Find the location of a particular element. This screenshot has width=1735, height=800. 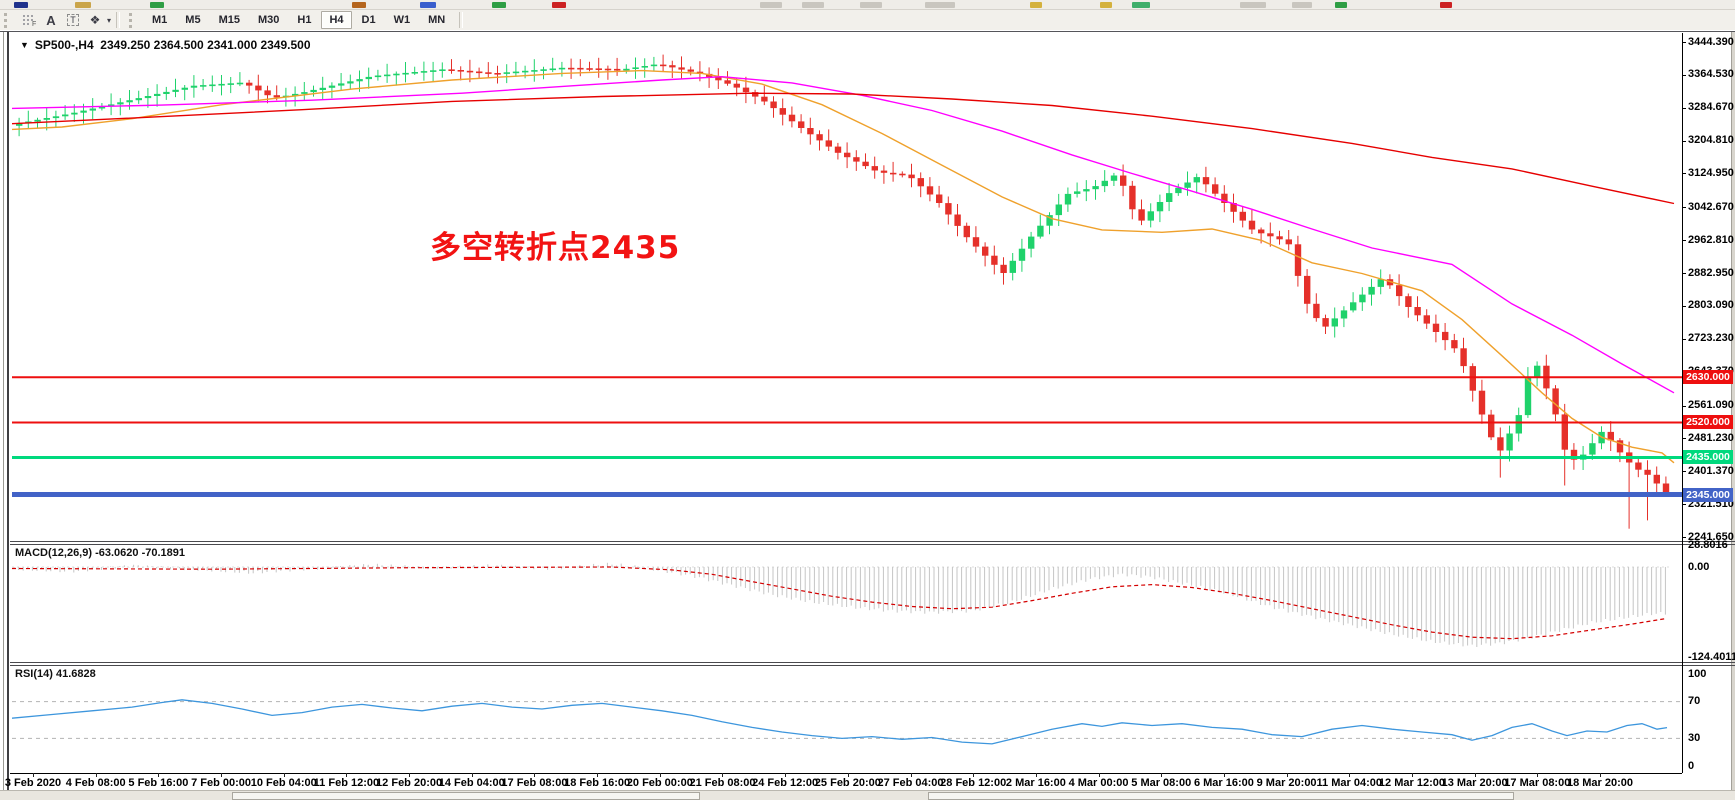

time-axis-label: 5 Mar 08:00 is located at coordinates (1161, 783).